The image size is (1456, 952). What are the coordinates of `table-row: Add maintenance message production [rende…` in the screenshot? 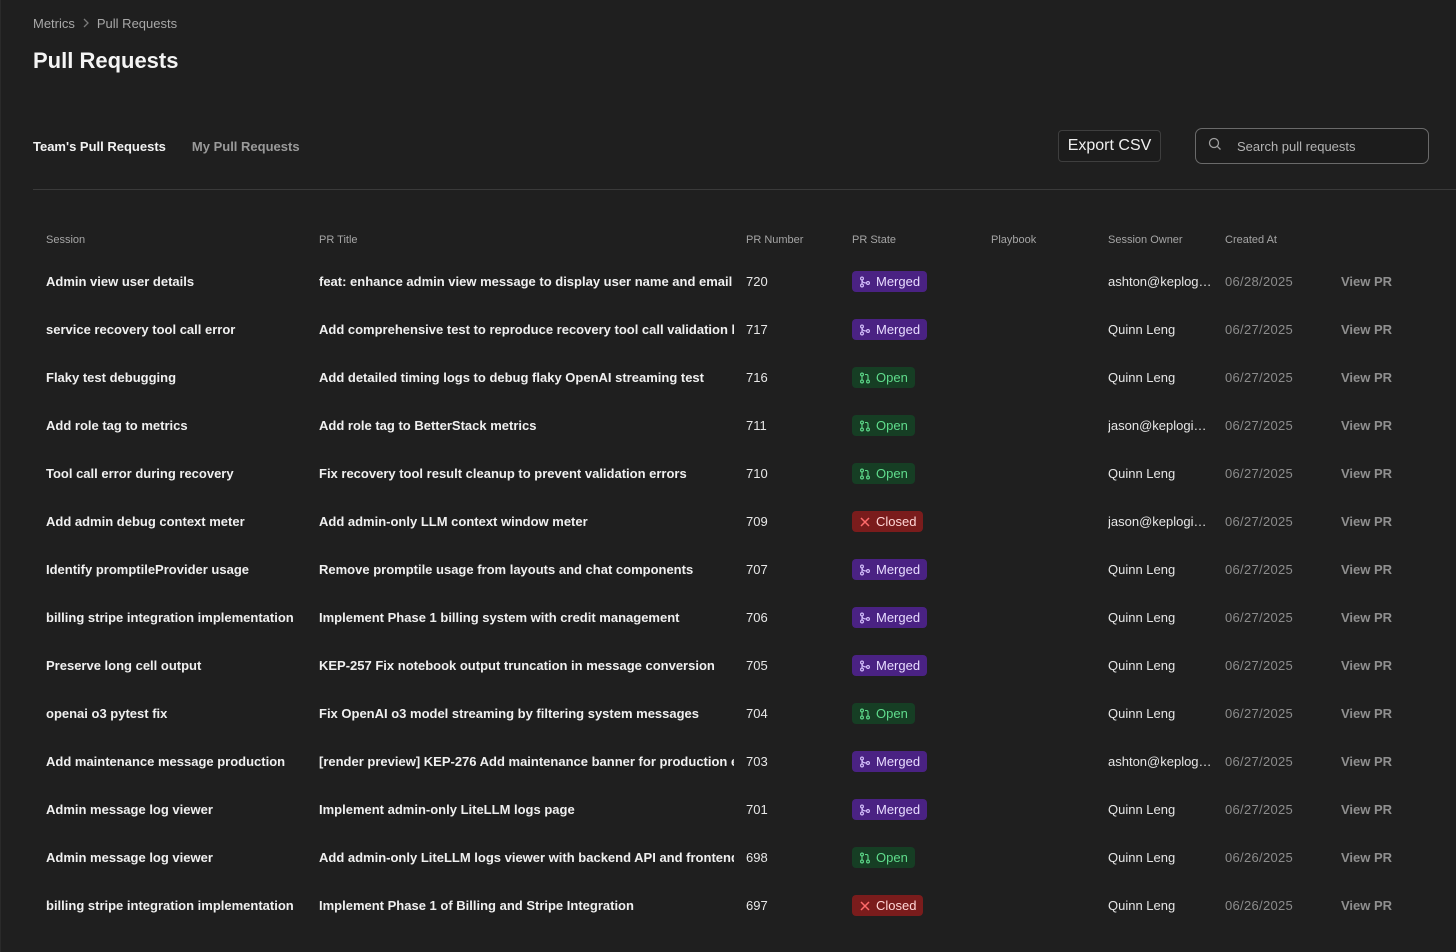 It's located at (728, 762).